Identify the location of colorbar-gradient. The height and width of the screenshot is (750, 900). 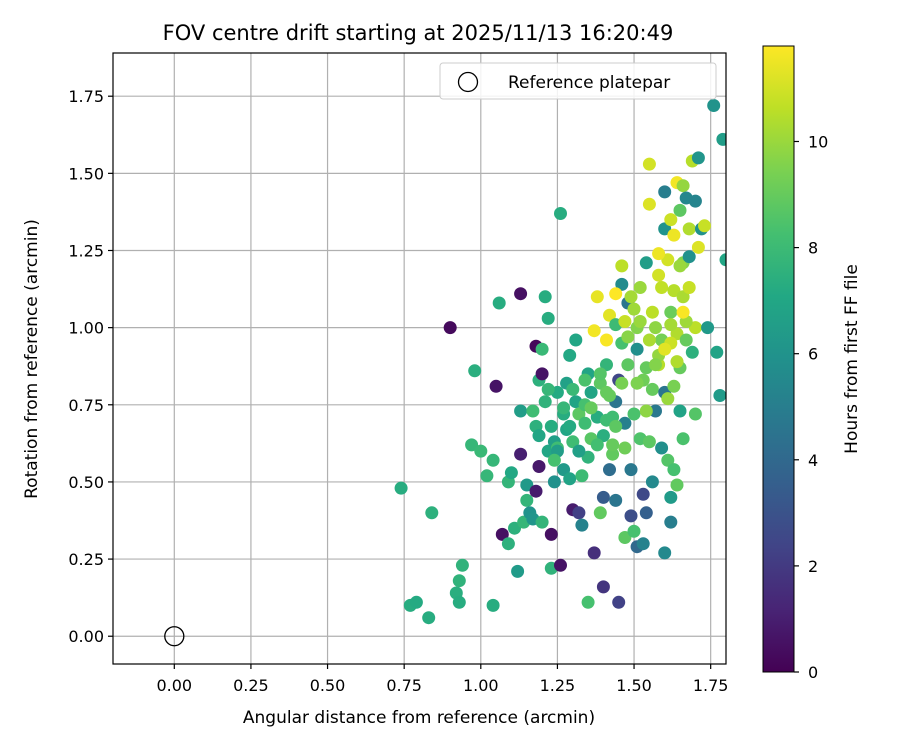
(778, 359).